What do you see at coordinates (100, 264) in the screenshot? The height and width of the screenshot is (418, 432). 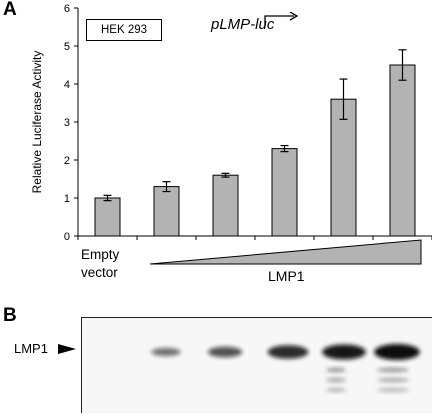 I see `empty-vector-label: Empty vector` at bounding box center [100, 264].